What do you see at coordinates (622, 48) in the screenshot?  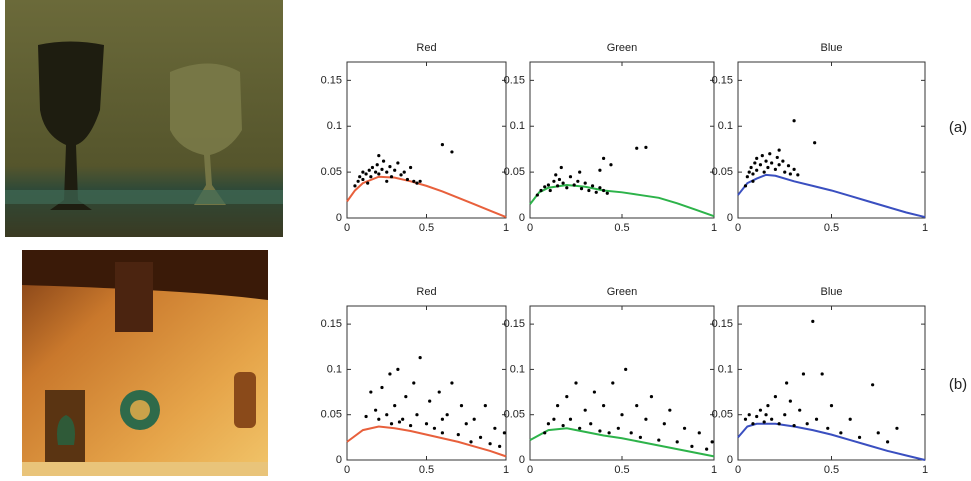 I see `chart-title: Green` at bounding box center [622, 48].